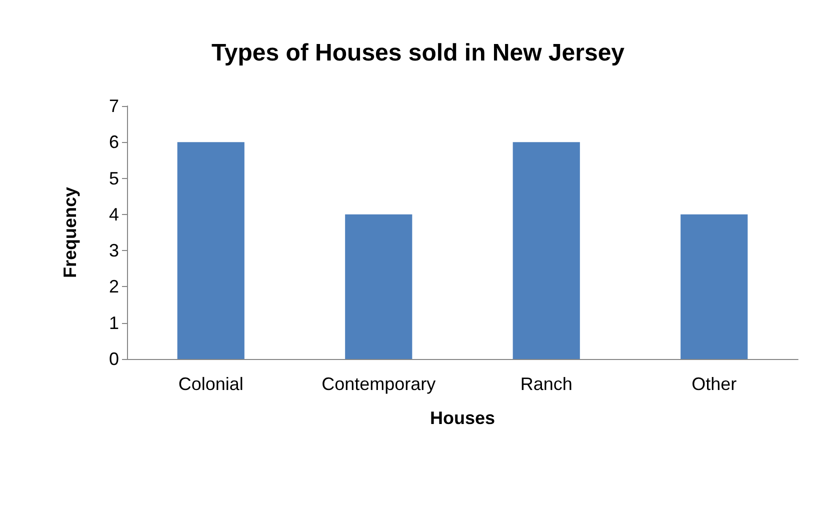  Describe the element at coordinates (113, 250) in the screenshot. I see `y-tick-label: 3` at that location.